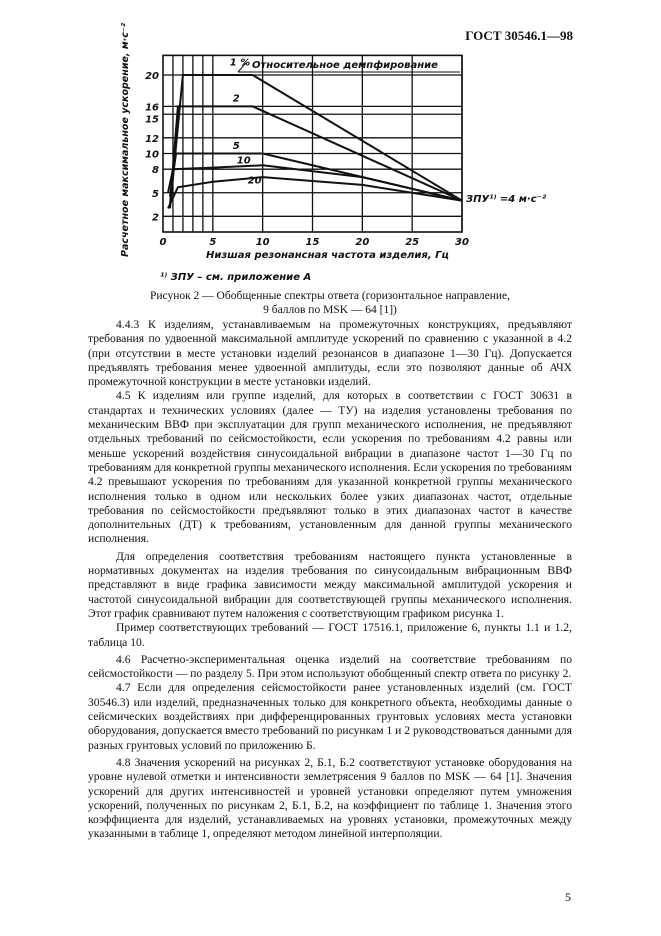 This screenshot has height=936, width=661. Describe the element at coordinates (163, 242) in the screenshot. I see `x-tick-label: 0` at that location.